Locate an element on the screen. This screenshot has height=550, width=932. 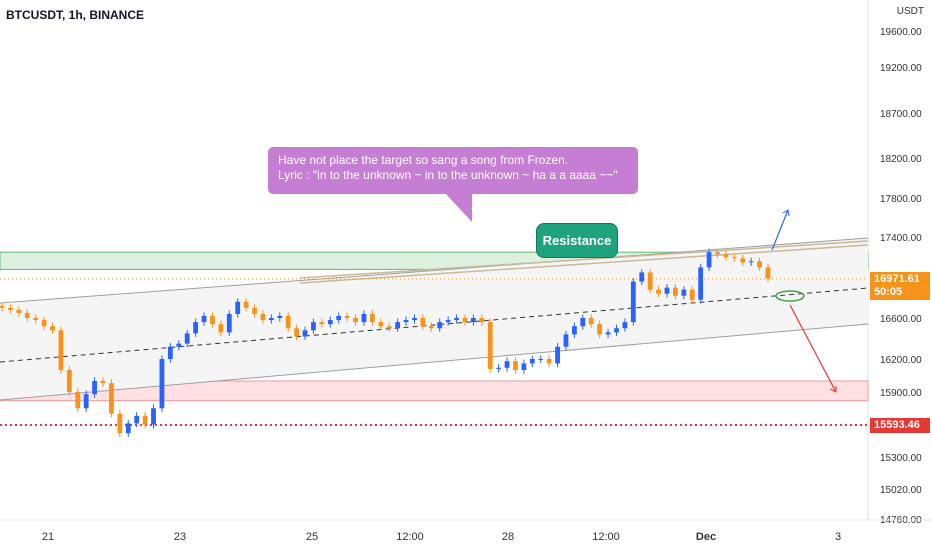
channel-upper-line is located at coordinates (434, 270).